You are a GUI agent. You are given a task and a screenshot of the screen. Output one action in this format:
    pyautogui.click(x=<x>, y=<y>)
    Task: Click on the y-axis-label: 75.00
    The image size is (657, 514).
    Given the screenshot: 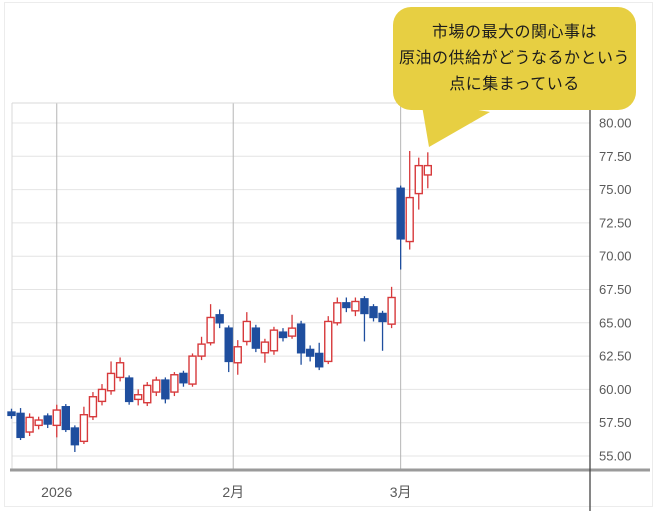 What is the action you would take?
    pyautogui.click(x=615, y=189)
    